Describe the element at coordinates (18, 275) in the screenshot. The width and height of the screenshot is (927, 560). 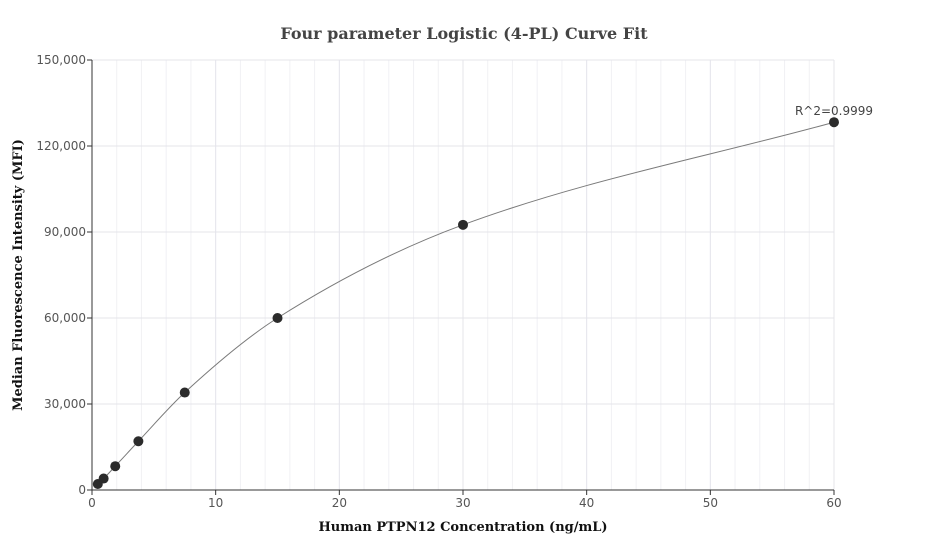
I see `y-axis-title: Median Fluorescence Intensity (MFI)` at that location.